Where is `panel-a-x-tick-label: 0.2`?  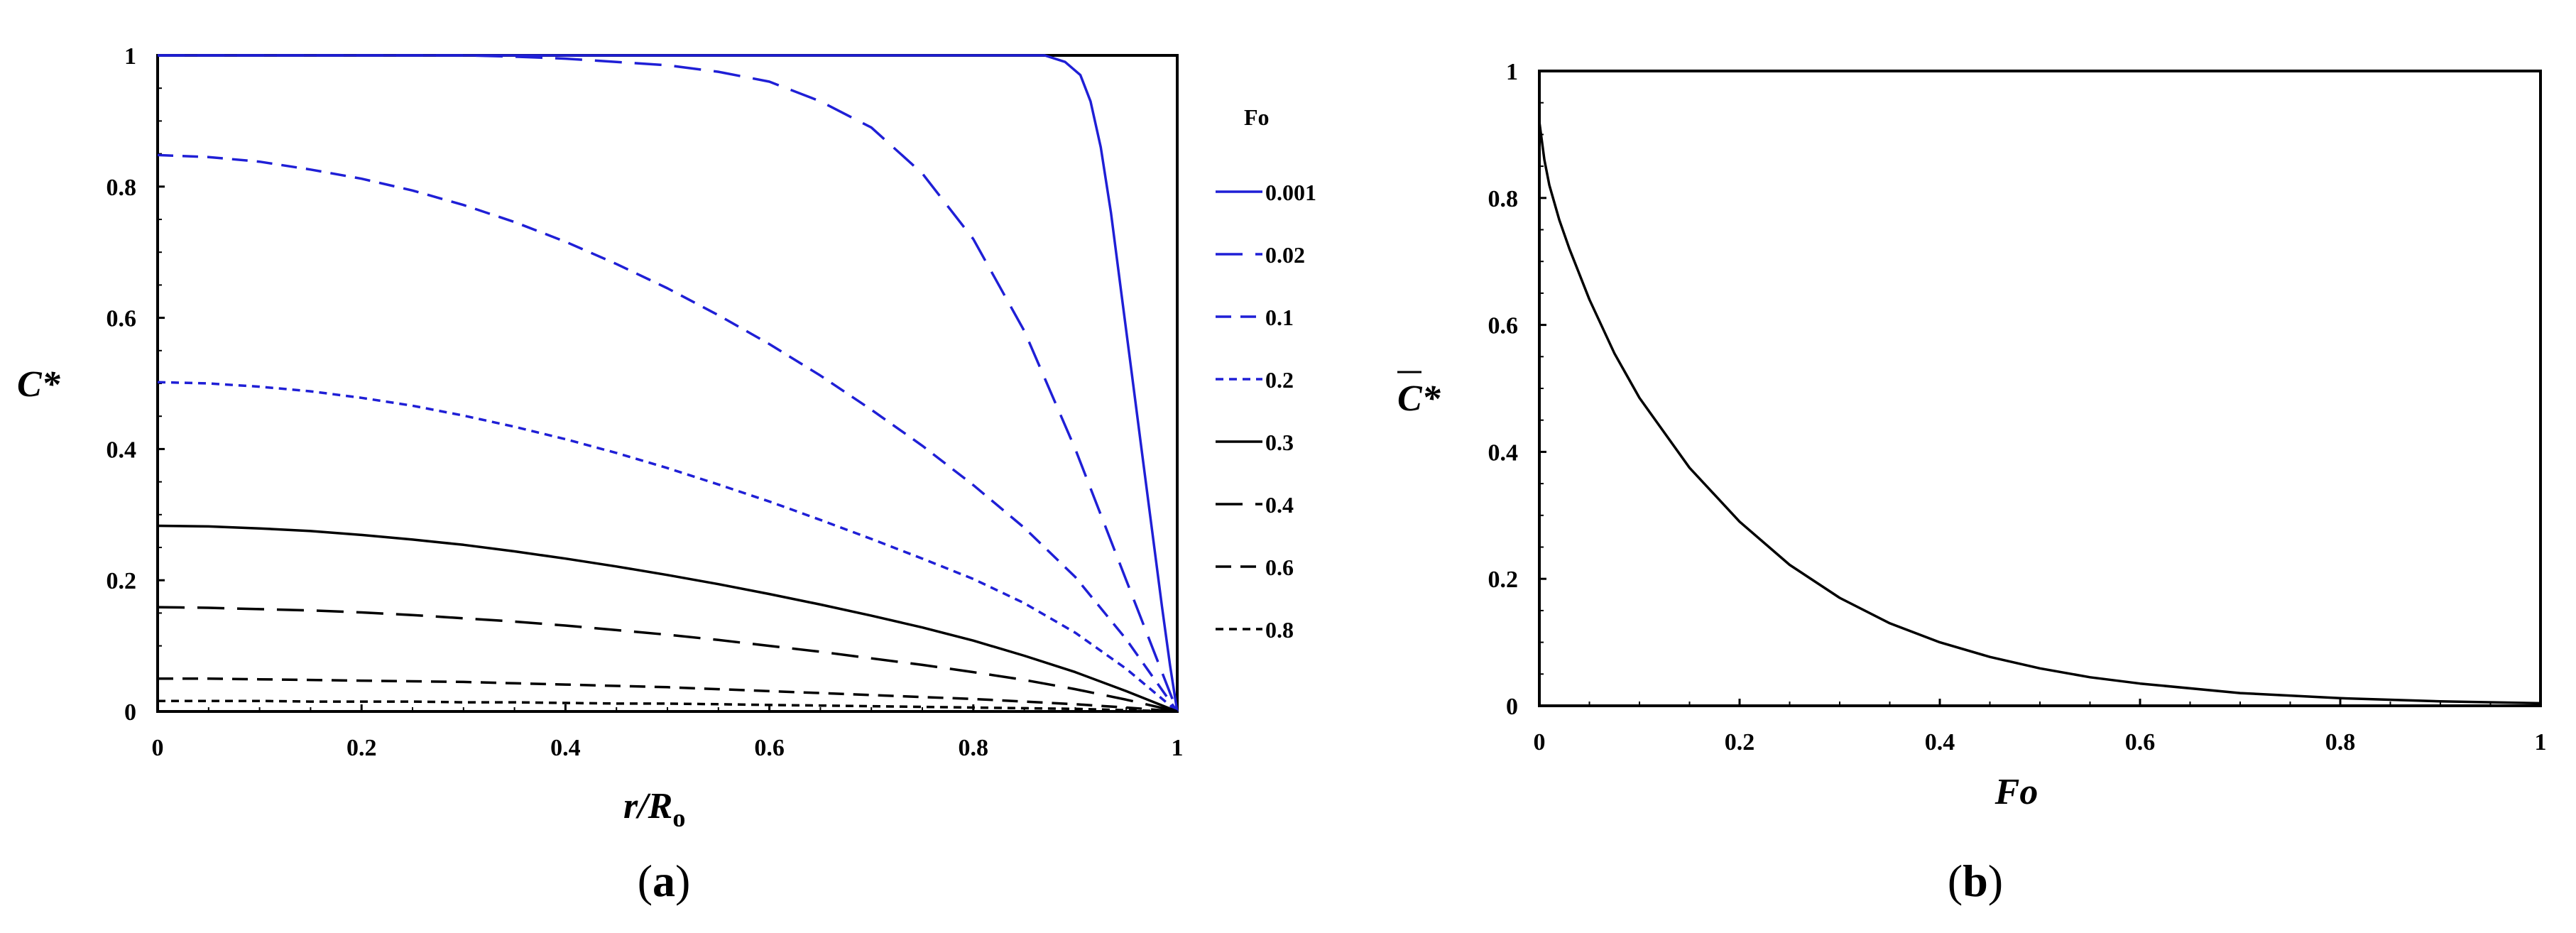 panel-a-x-tick-label: 0.2 is located at coordinates (361, 748).